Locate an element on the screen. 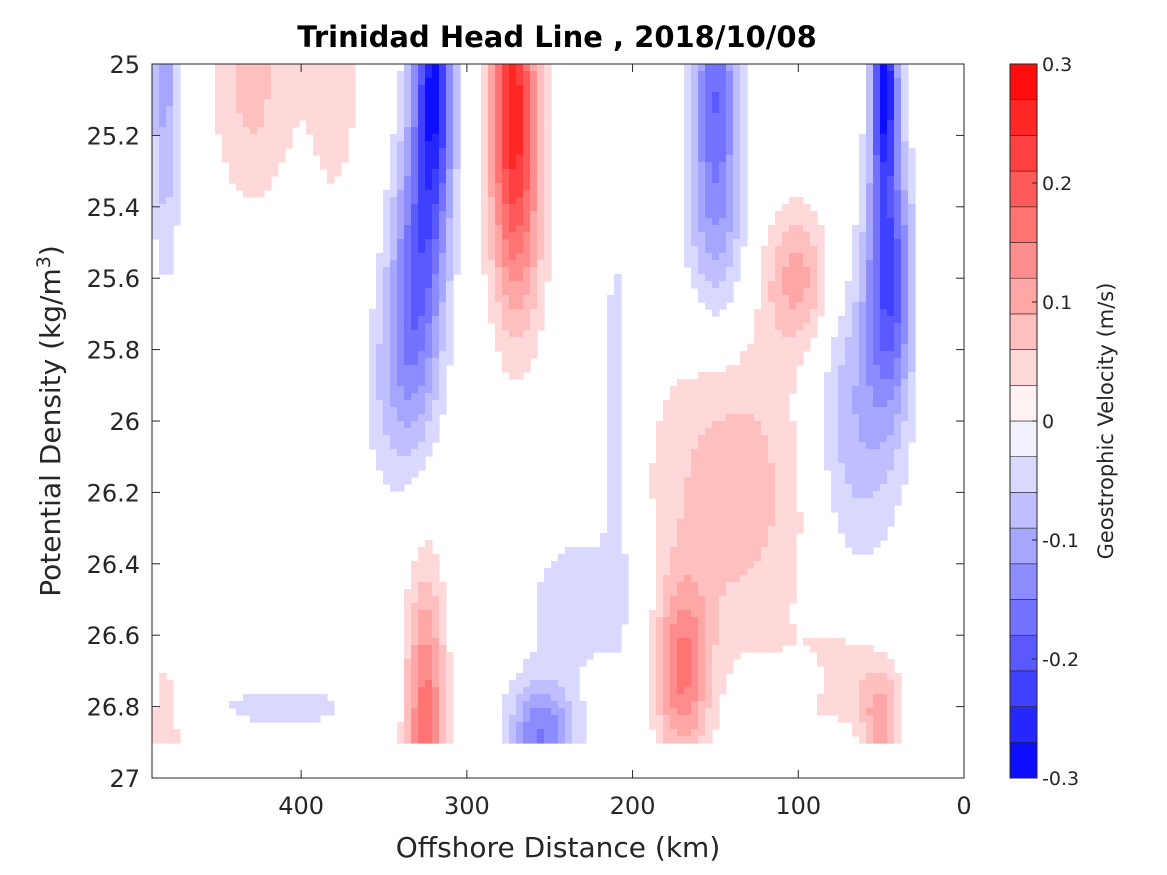 This screenshot has height=875, width=1167. colorbar-tick-label: -0.3 is located at coordinates (1060, 779).